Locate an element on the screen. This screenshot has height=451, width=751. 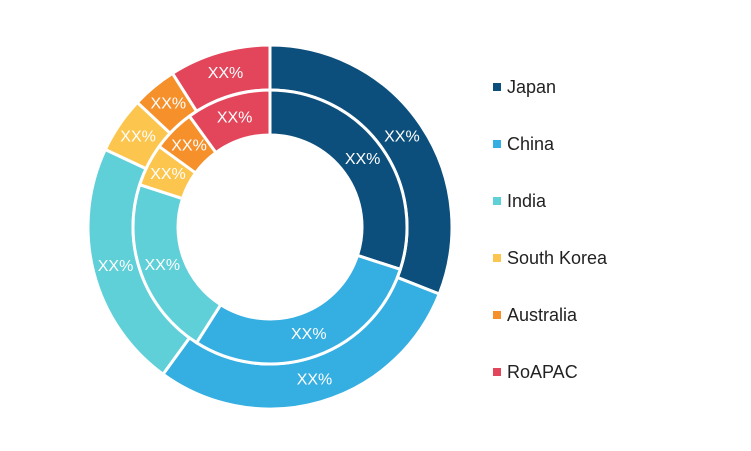
legend-label: South Korea is located at coordinates (557, 257).